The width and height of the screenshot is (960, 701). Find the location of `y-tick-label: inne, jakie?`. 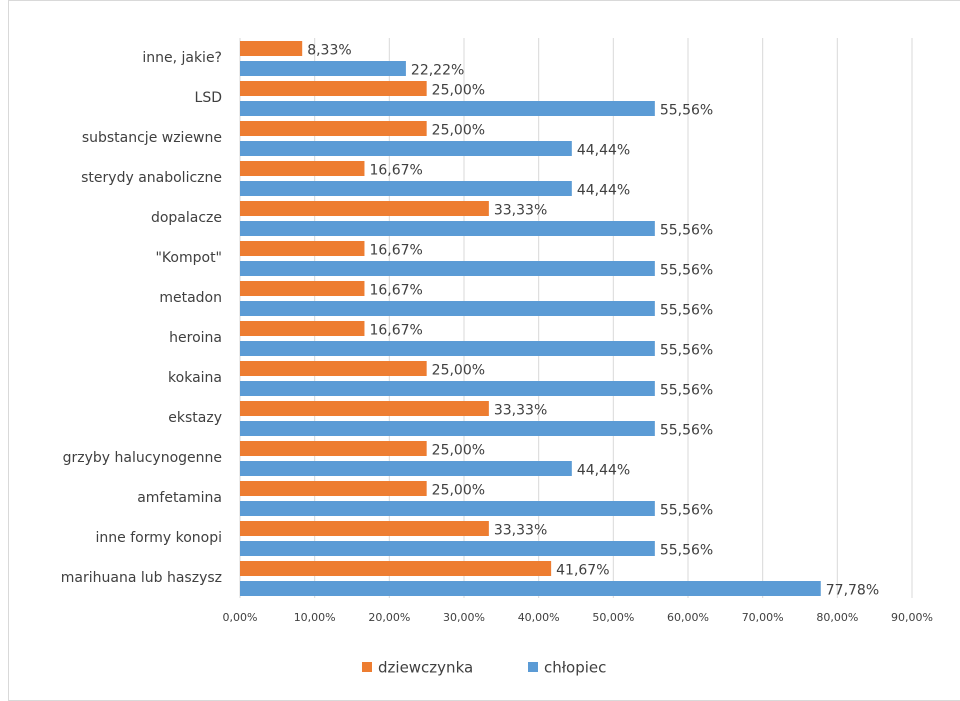

y-tick-label: inne, jakie? is located at coordinates (182, 58).